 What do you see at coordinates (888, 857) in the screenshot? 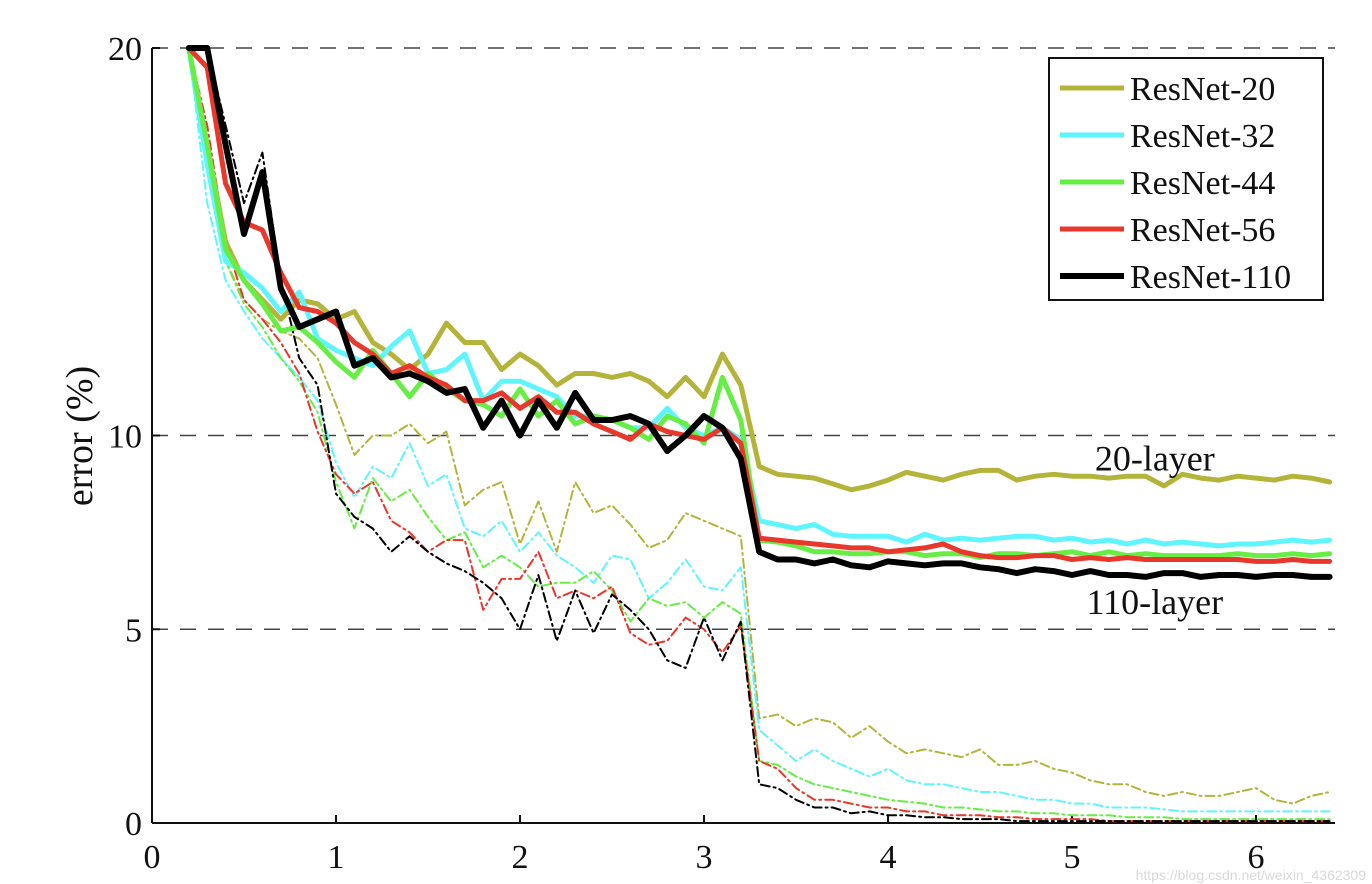
I see `x-tick-label: 4` at bounding box center [888, 857].